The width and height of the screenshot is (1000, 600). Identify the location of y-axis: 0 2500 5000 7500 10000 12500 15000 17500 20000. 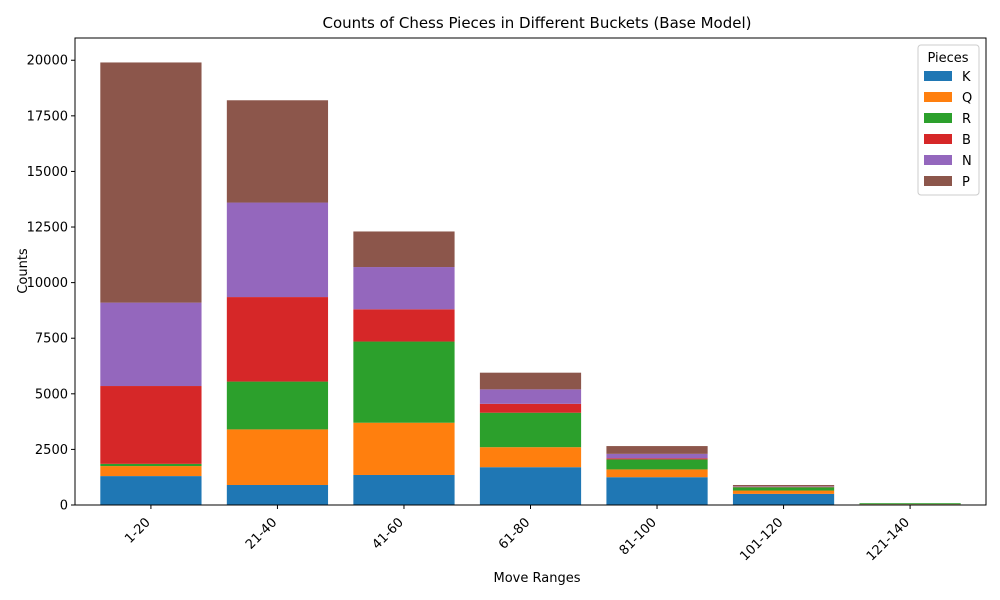
(51, 284).